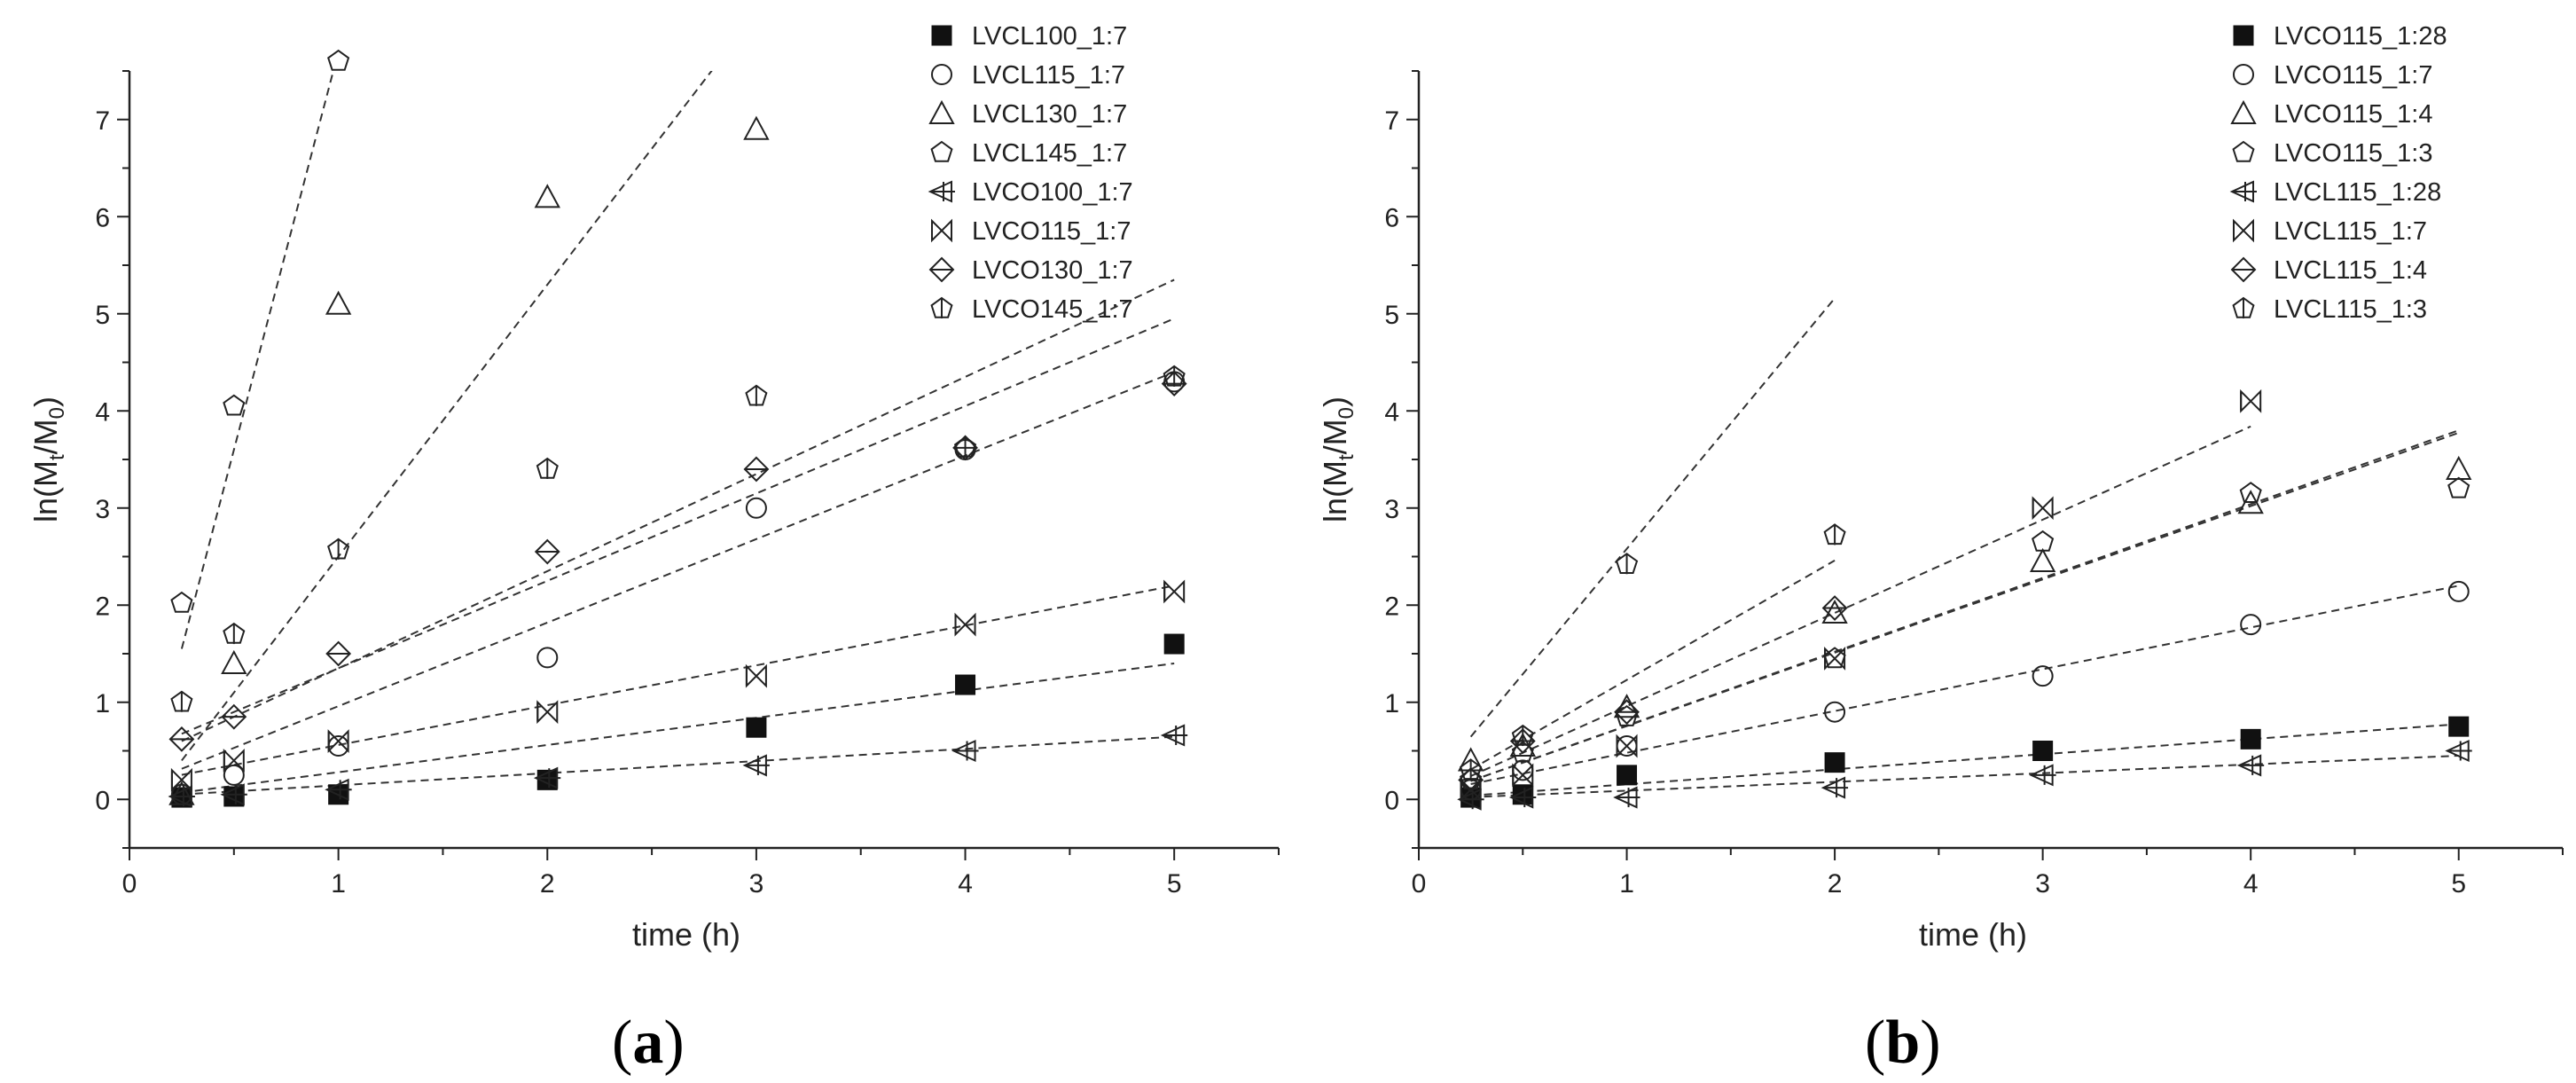 The height and width of the screenshot is (1083, 2576). Describe the element at coordinates (1052, 270) in the screenshot. I see `legend-label: LVCO130_1:7` at that location.